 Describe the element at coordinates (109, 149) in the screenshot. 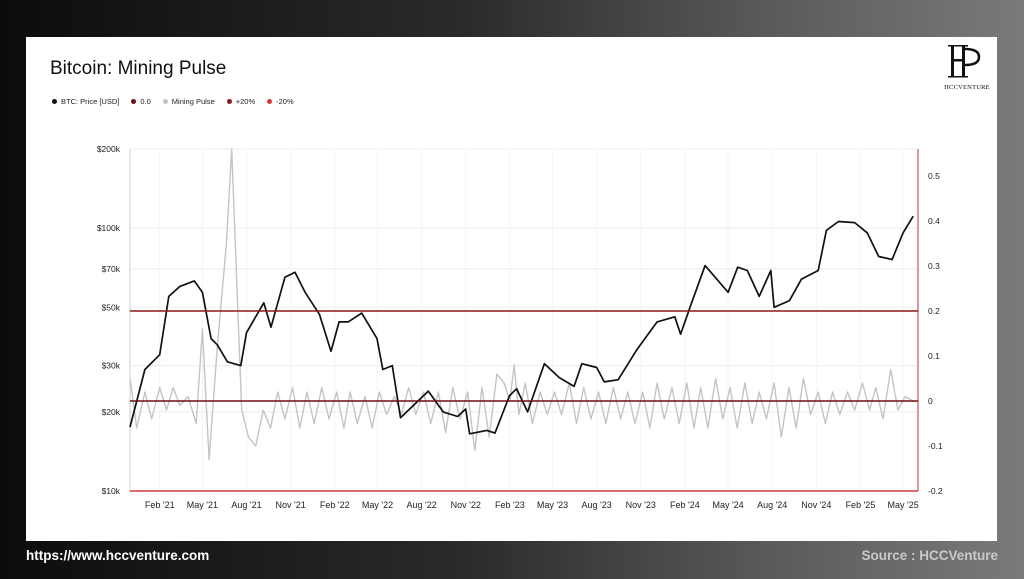

I see `y-left-tick-label: $200k` at that location.